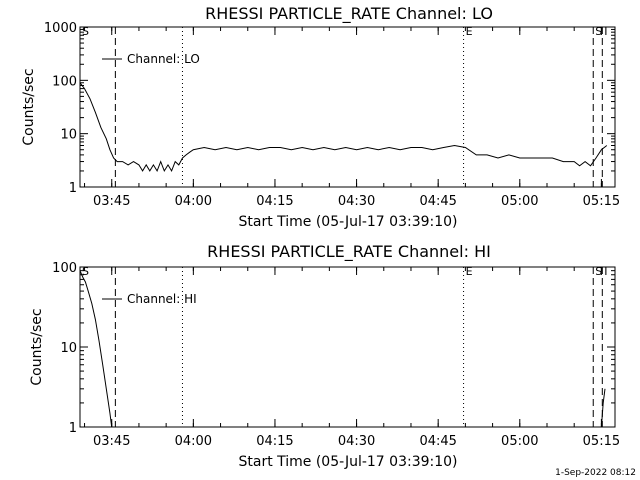 This screenshot has height=480, width=640. What do you see at coordinates (163, 59) in the screenshot?
I see `legend-label: Channel: LO` at bounding box center [163, 59].